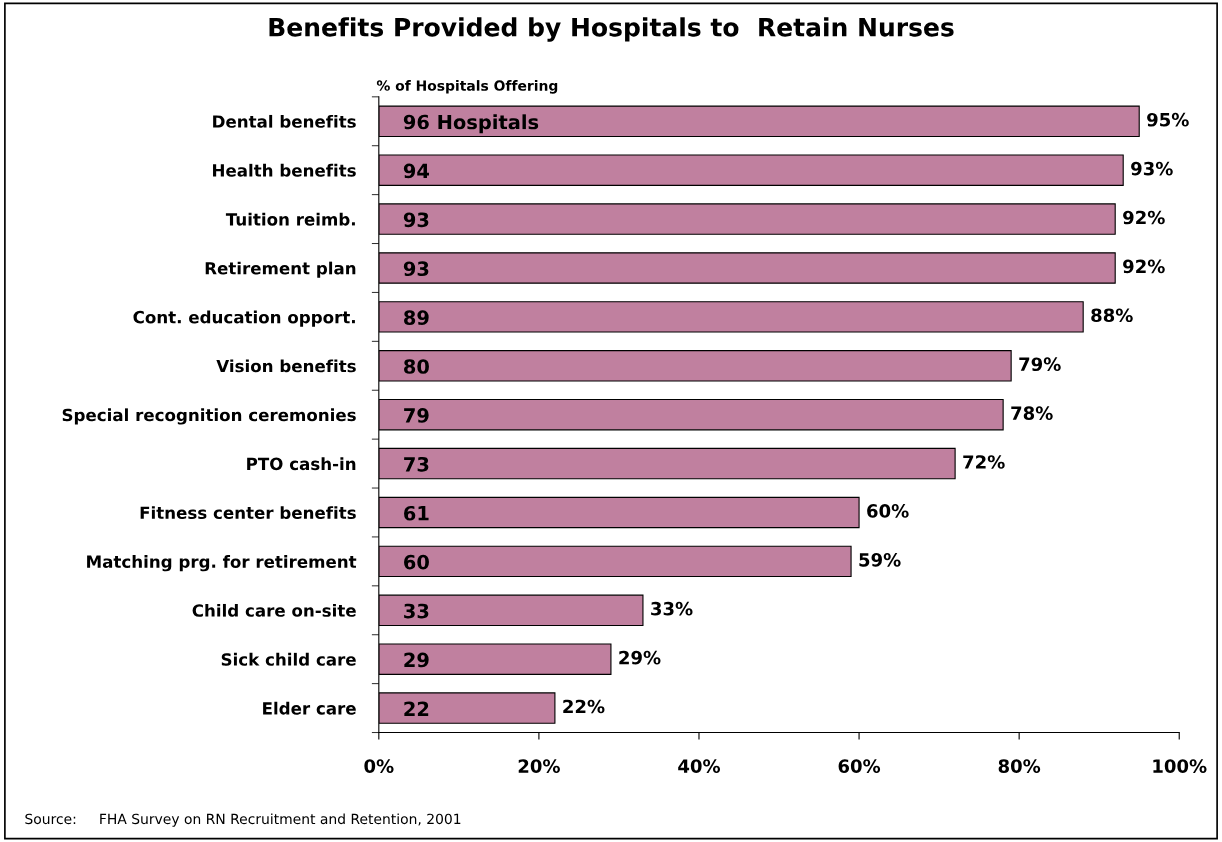 This screenshot has width=1222, height=842. Describe the element at coordinates (280, 269) in the screenshot. I see `y-tick-label: Retirement plan` at that location.